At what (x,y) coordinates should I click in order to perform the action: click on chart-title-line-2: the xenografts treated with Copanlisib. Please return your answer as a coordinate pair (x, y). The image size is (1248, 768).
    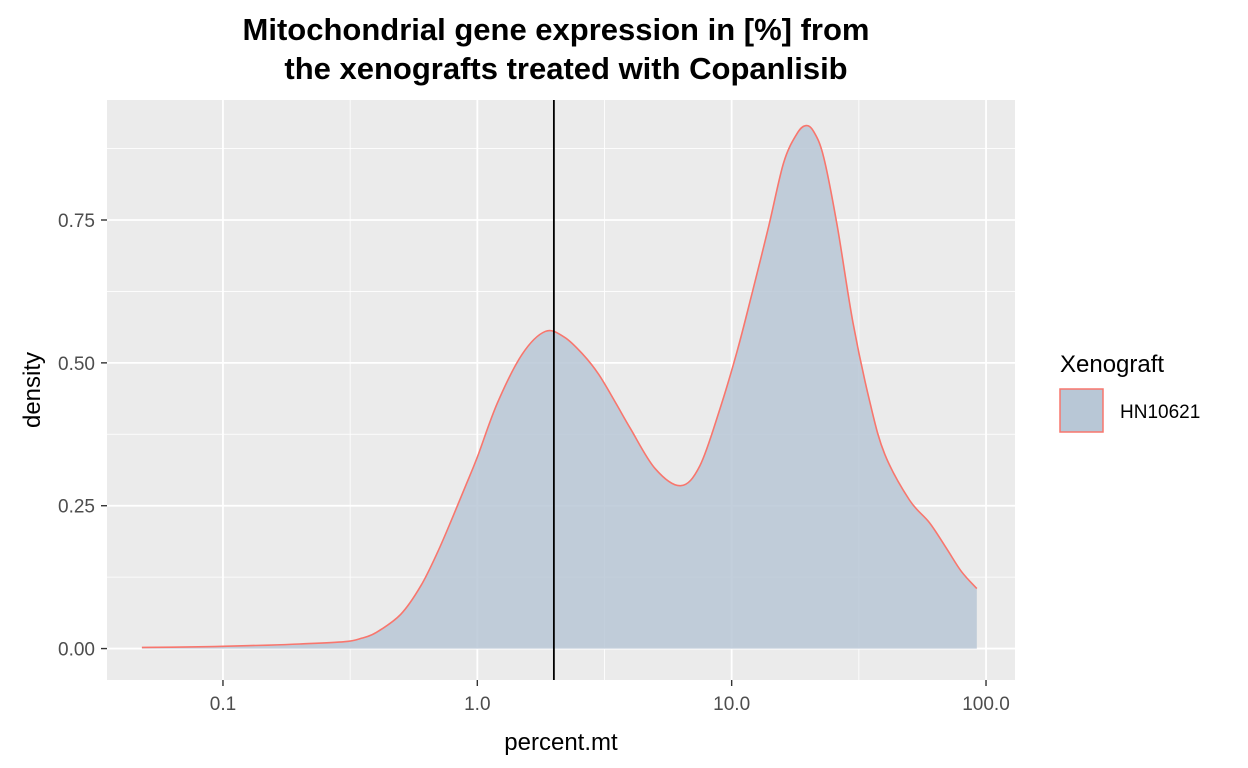
    Looking at the image, I should click on (565, 68).